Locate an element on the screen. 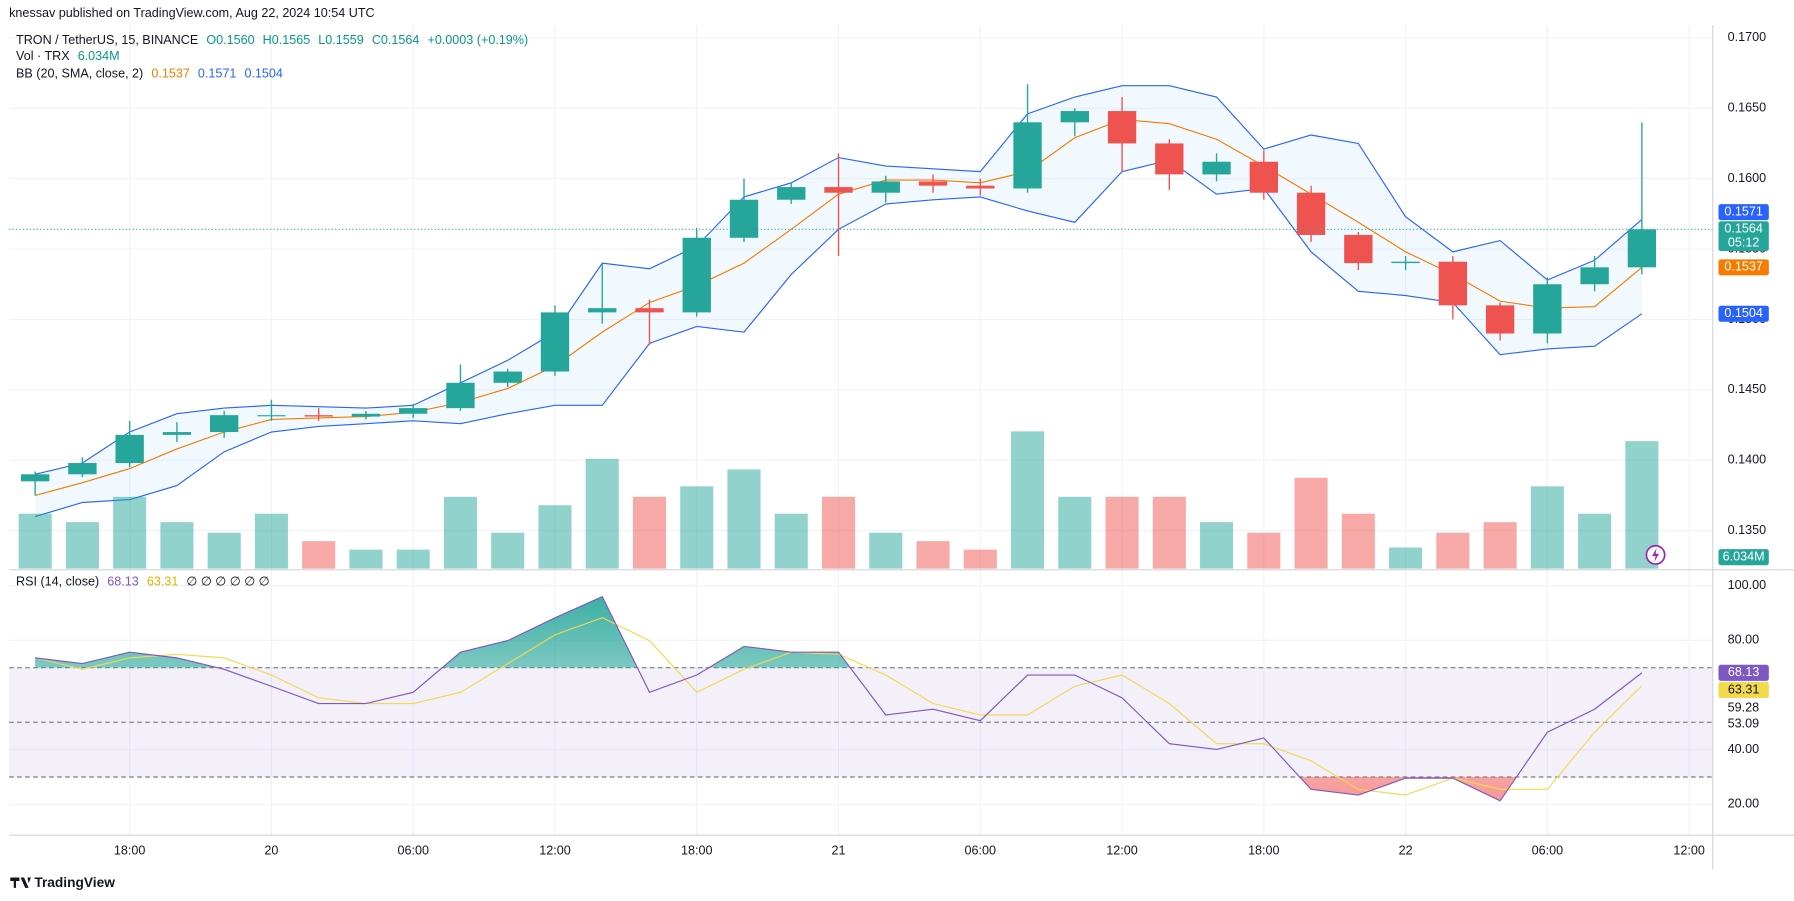 Image resolution: width=1794 pixels, height=901 pixels. y-tick-label: 0.1650 is located at coordinates (1747, 108).